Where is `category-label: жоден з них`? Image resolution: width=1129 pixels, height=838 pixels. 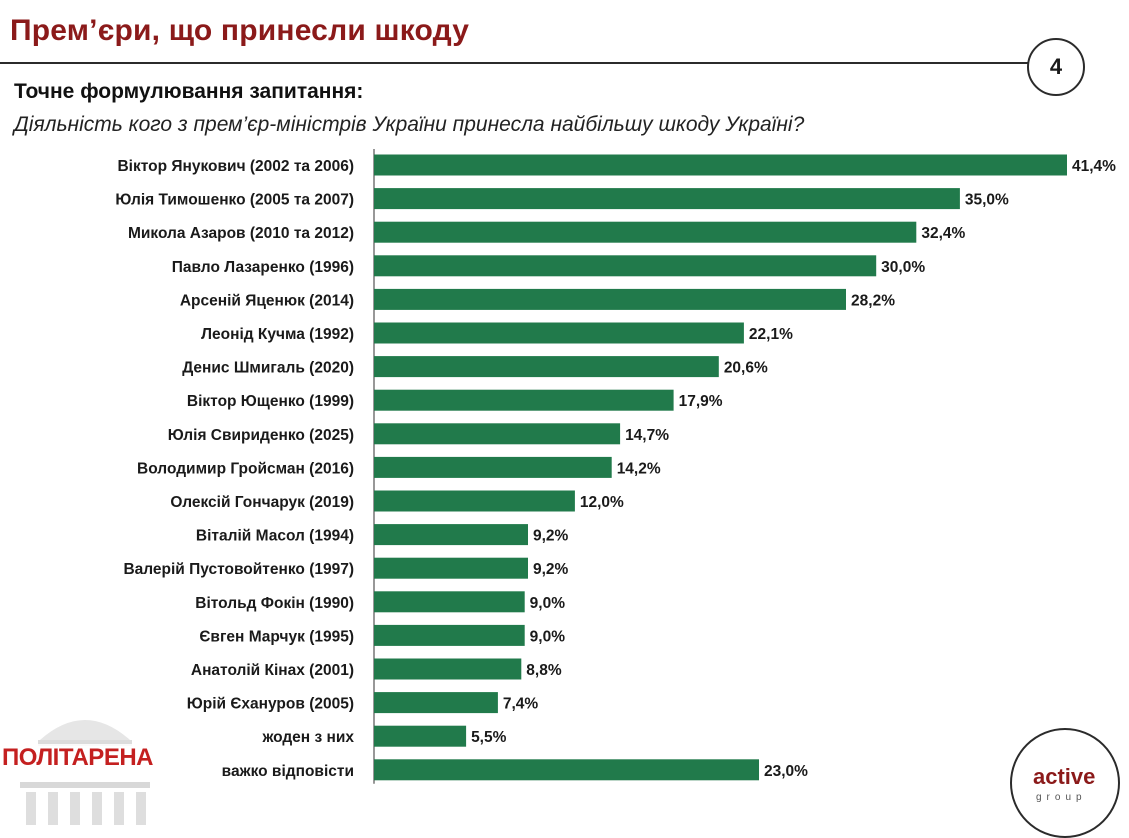
category-label: жоден з них is located at coordinates (307, 737).